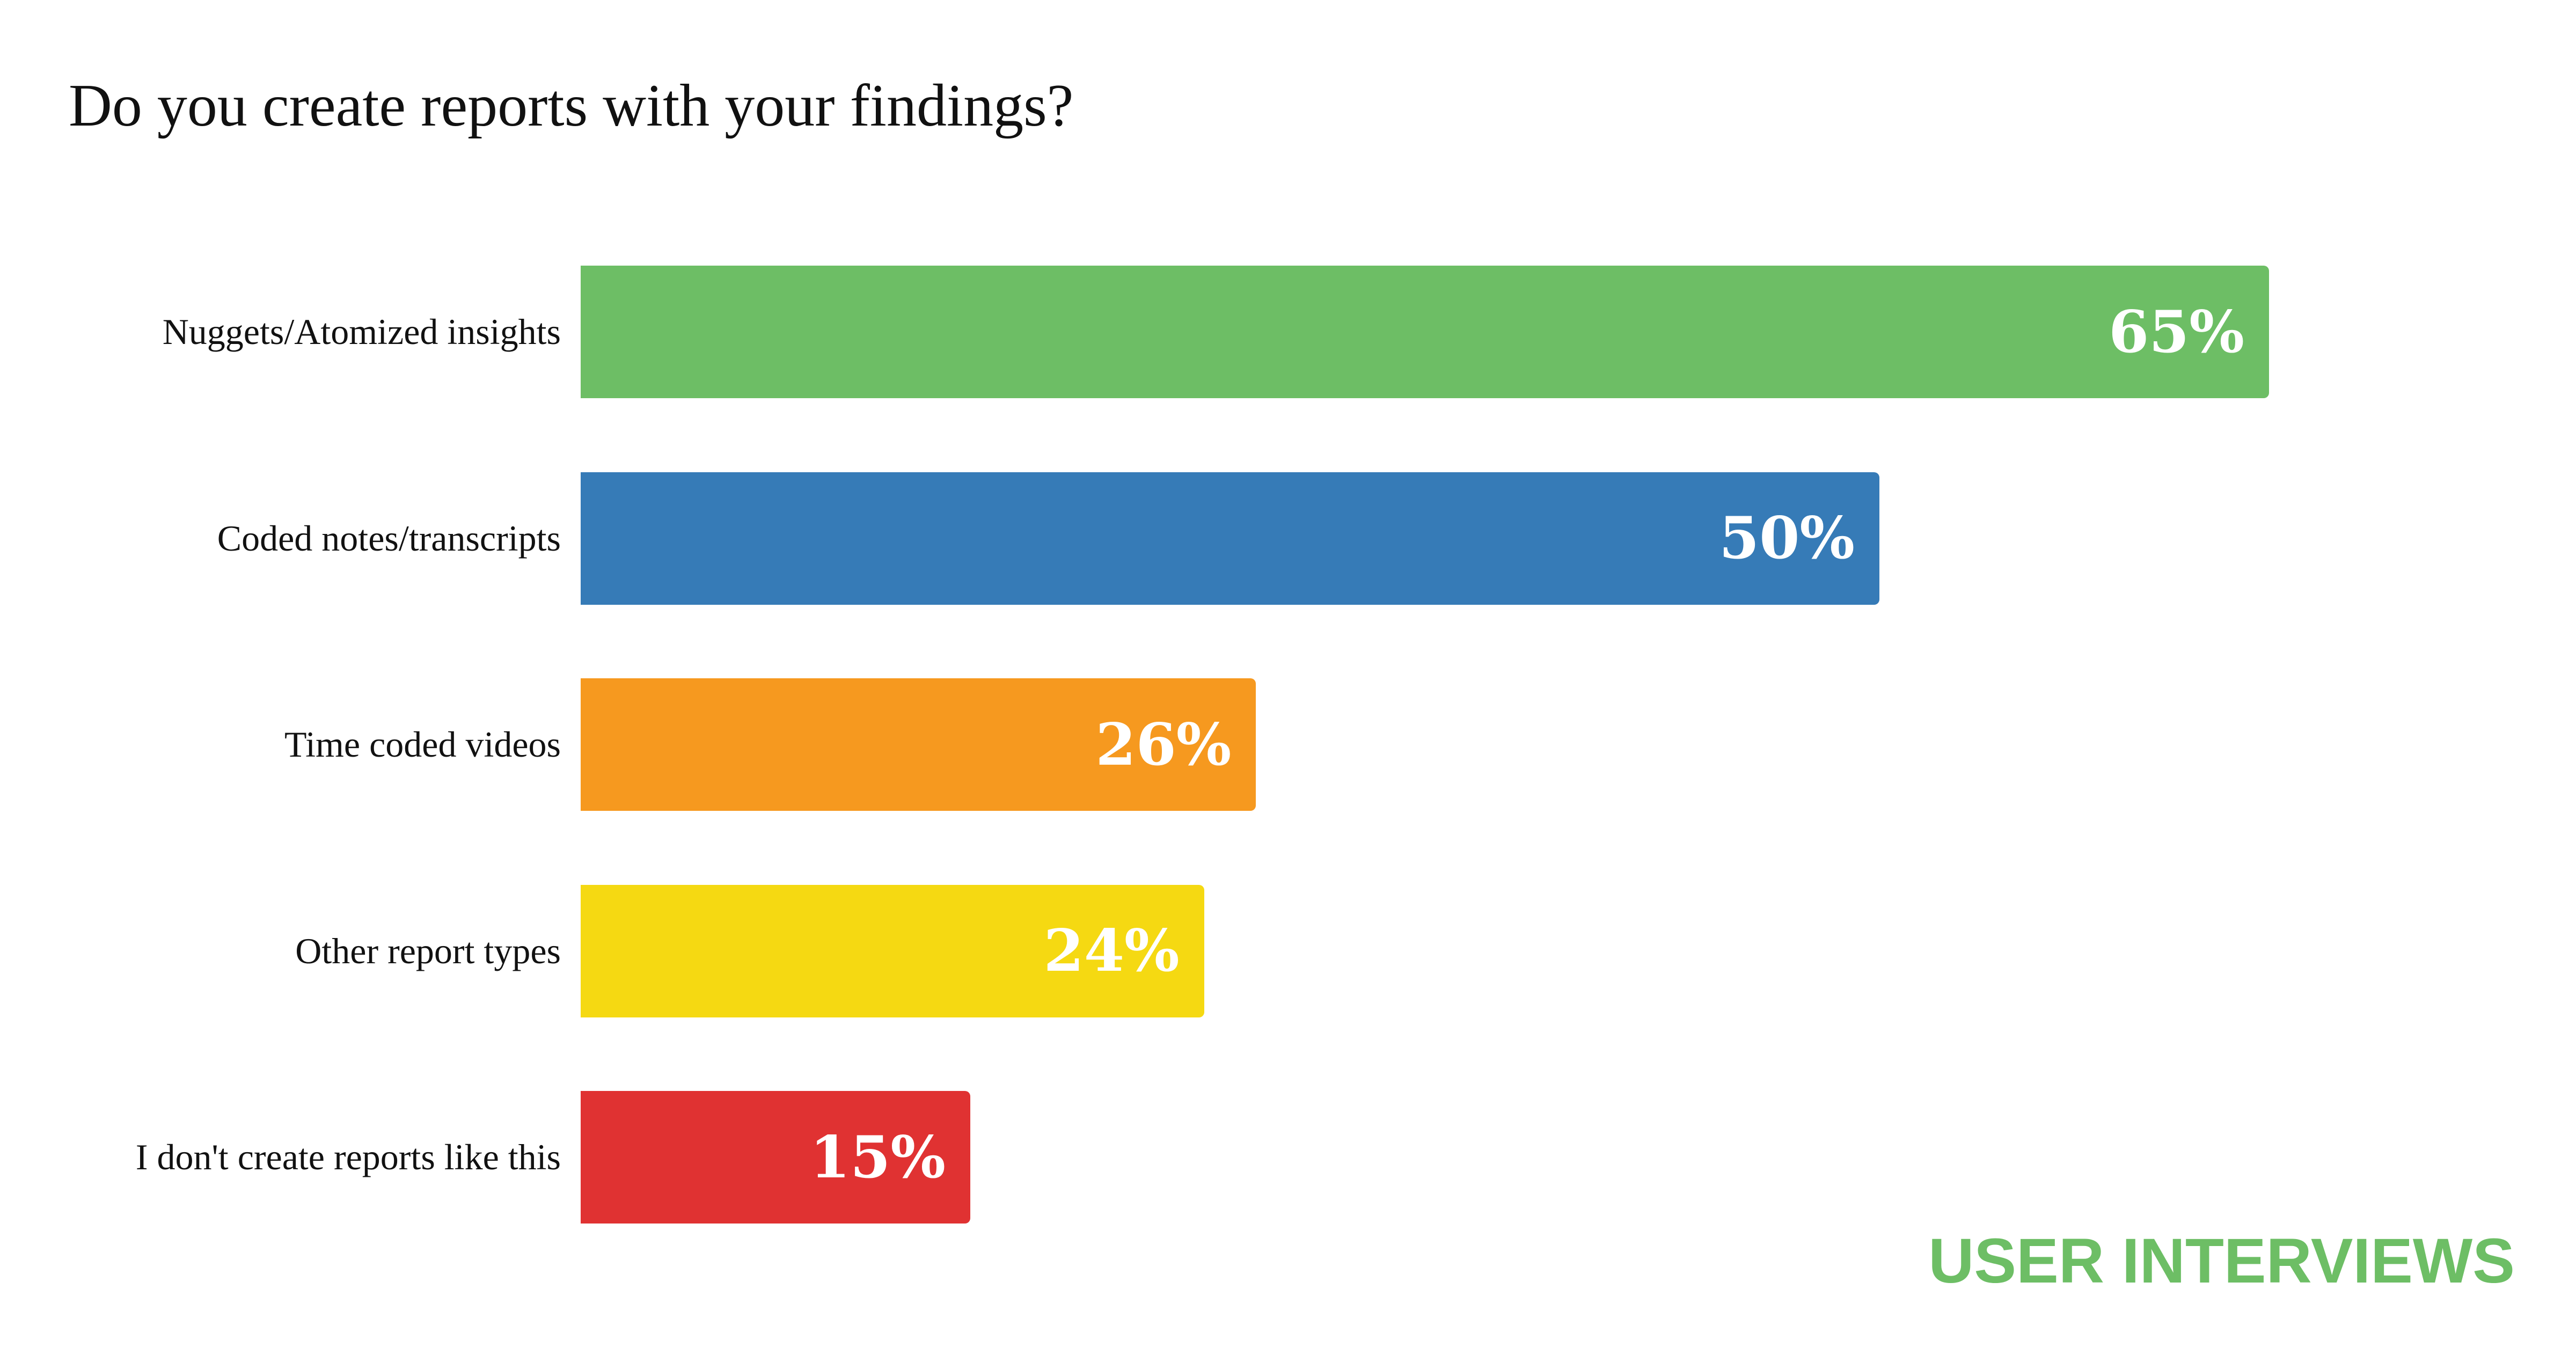  Describe the element at coordinates (2176, 332) in the screenshot. I see `value-label: 65%` at that location.